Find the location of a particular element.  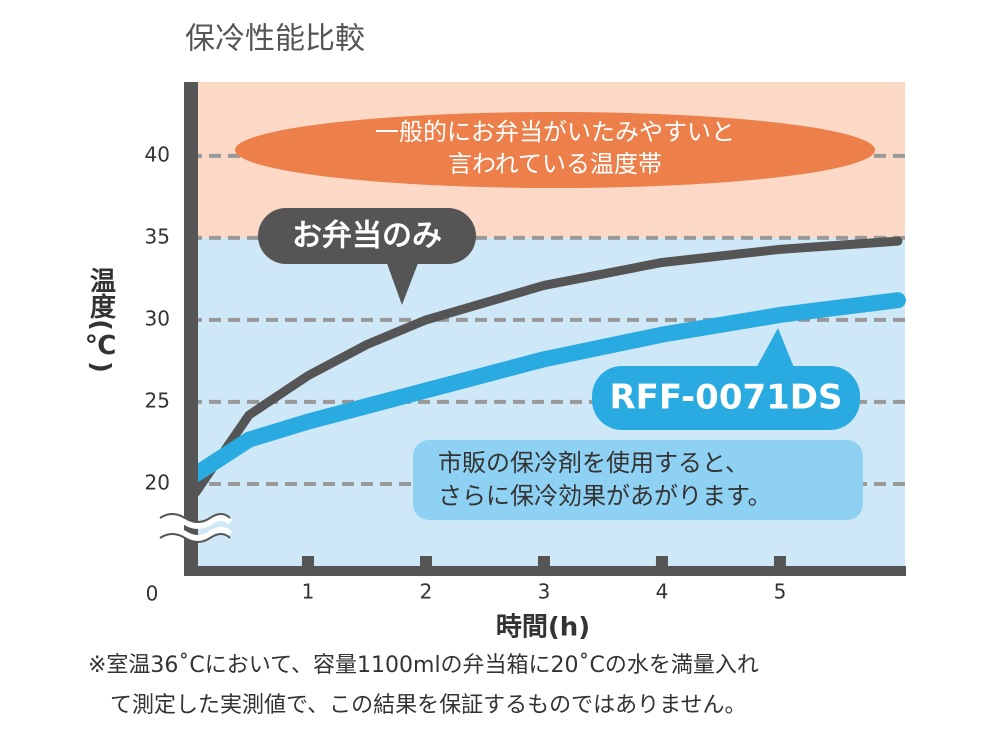

x-tick-label: 1 is located at coordinates (308, 592).